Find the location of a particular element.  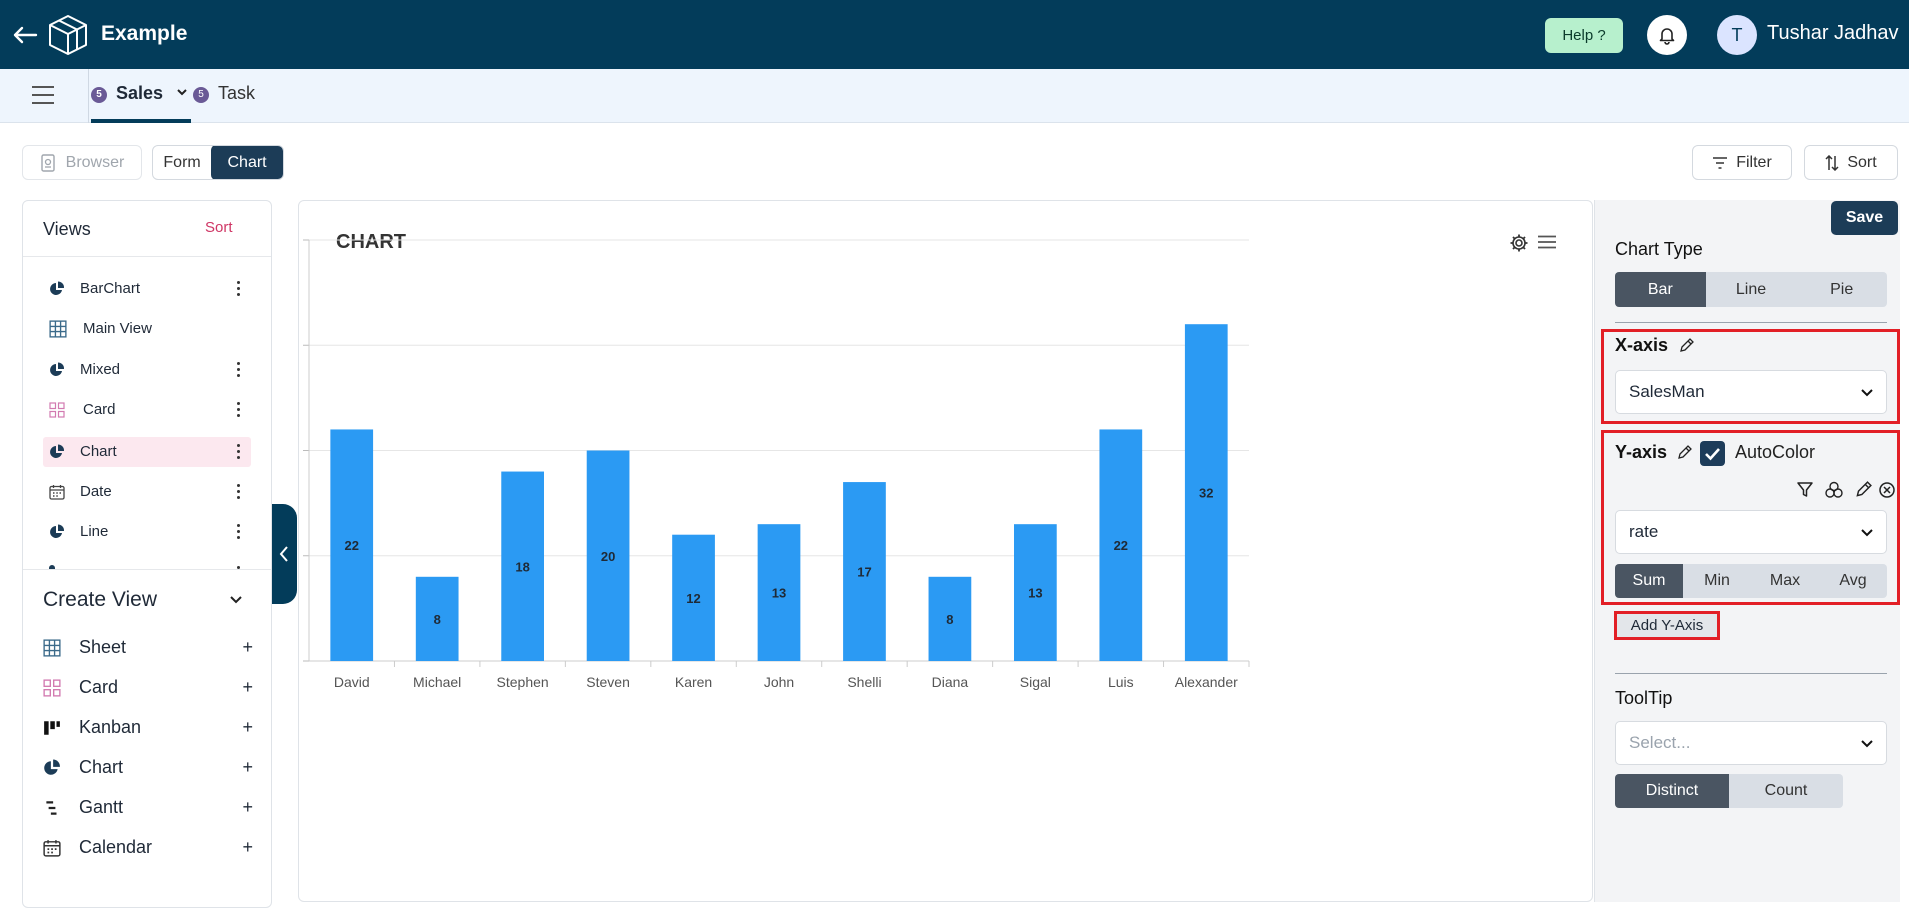

gantt-icon is located at coordinates (51, 808).